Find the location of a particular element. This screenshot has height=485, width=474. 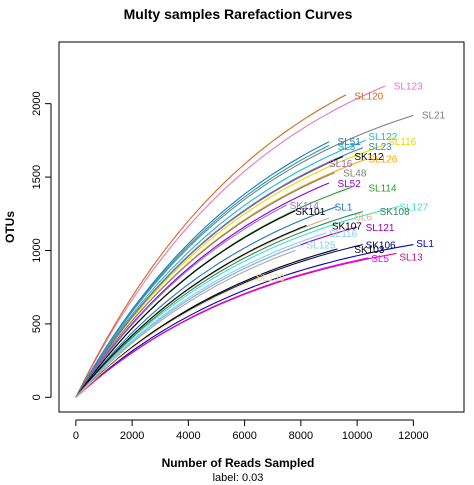

series-label: SL139 is located at coordinates (270, 278).